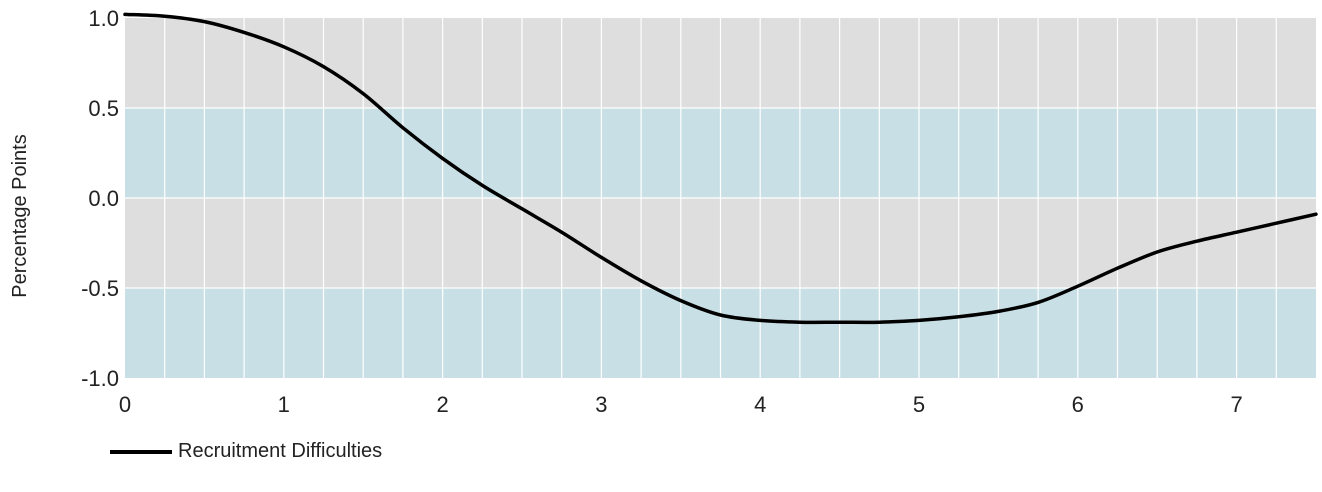 This screenshot has height=492, width=1322. Describe the element at coordinates (919, 404) in the screenshot. I see `x-tick-label: 5` at that location.